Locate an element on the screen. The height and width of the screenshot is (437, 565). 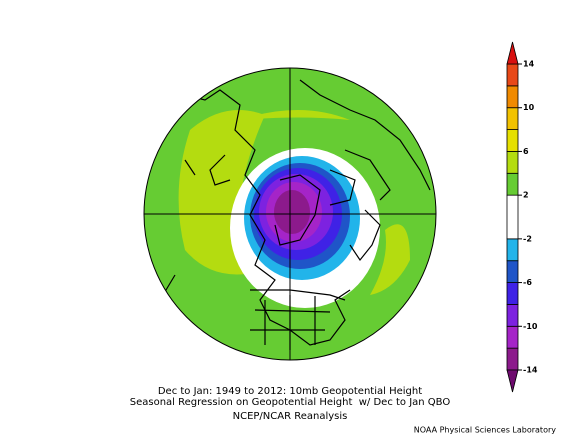
colorbar-tick-label: 2 is located at coordinates (526, 195).